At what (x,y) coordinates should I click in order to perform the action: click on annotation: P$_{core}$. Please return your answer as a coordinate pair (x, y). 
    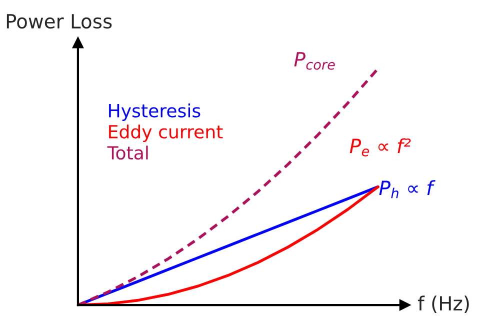
    Looking at the image, I should click on (314, 61).